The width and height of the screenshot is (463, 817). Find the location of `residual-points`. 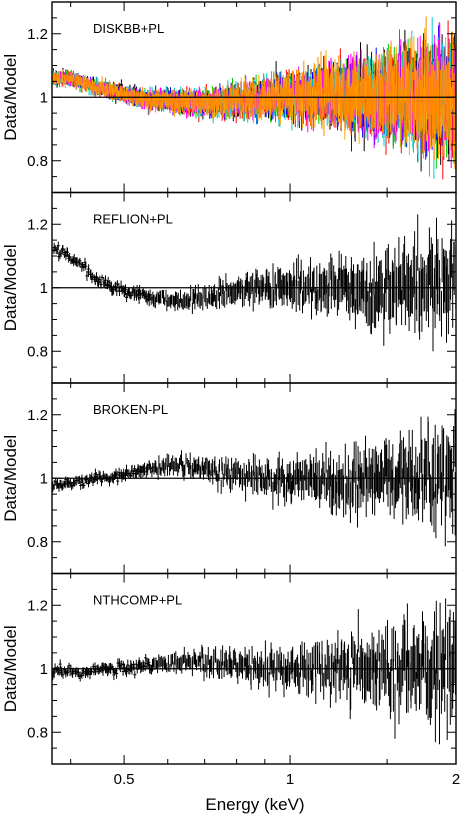

residual-points is located at coordinates (254, 283).